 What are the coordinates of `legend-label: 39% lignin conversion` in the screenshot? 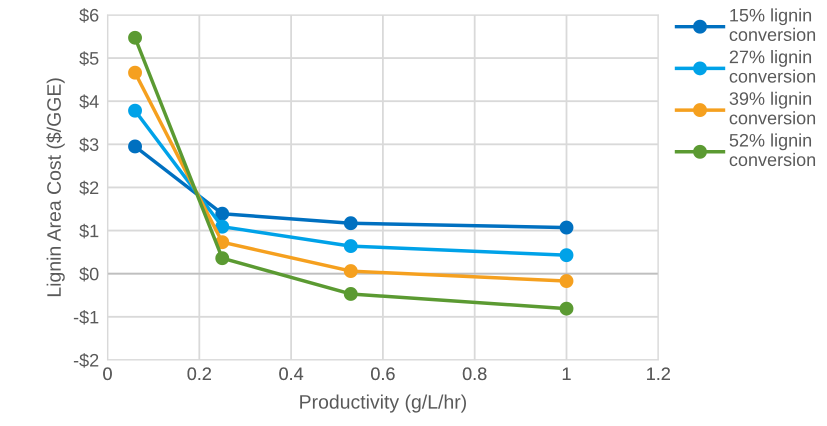 It's located at (773, 108).